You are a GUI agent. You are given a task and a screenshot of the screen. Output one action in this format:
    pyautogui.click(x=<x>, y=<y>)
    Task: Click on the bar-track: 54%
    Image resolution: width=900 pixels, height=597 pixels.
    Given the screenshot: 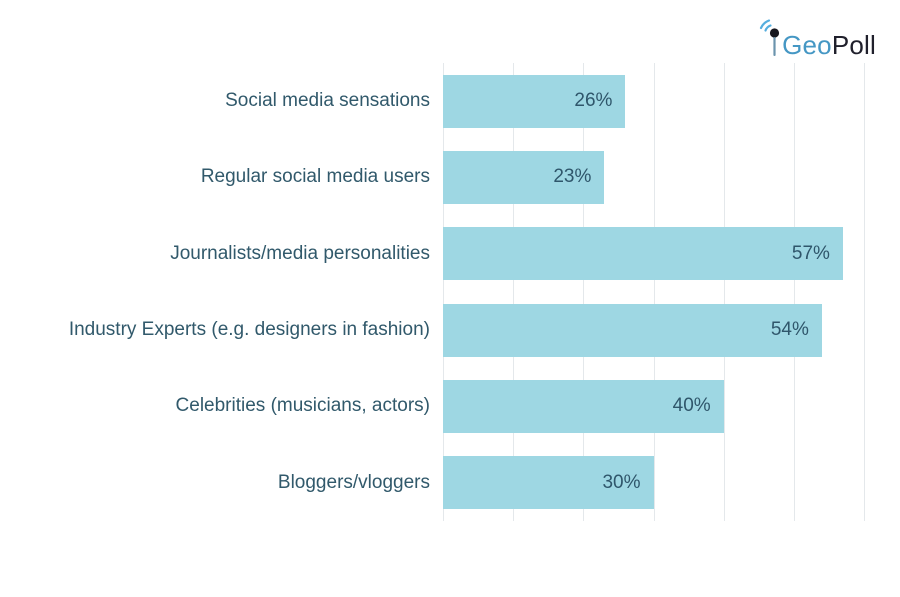 What is the action you would take?
    pyautogui.click(x=653, y=330)
    